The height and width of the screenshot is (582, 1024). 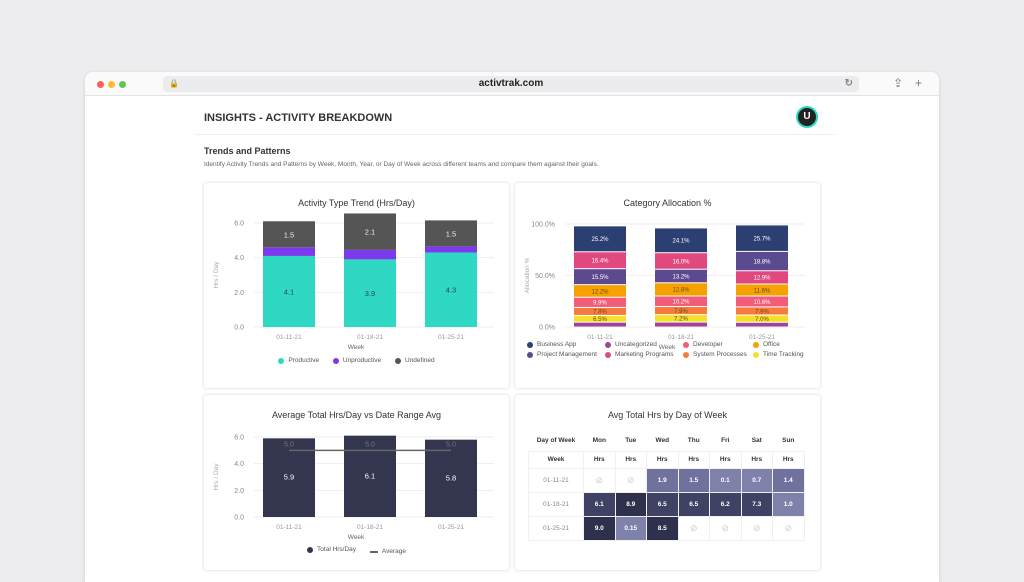 What do you see at coordinates (693, 480) in the screenshot?
I see `heatmap-cell: 1.5` at bounding box center [693, 480].